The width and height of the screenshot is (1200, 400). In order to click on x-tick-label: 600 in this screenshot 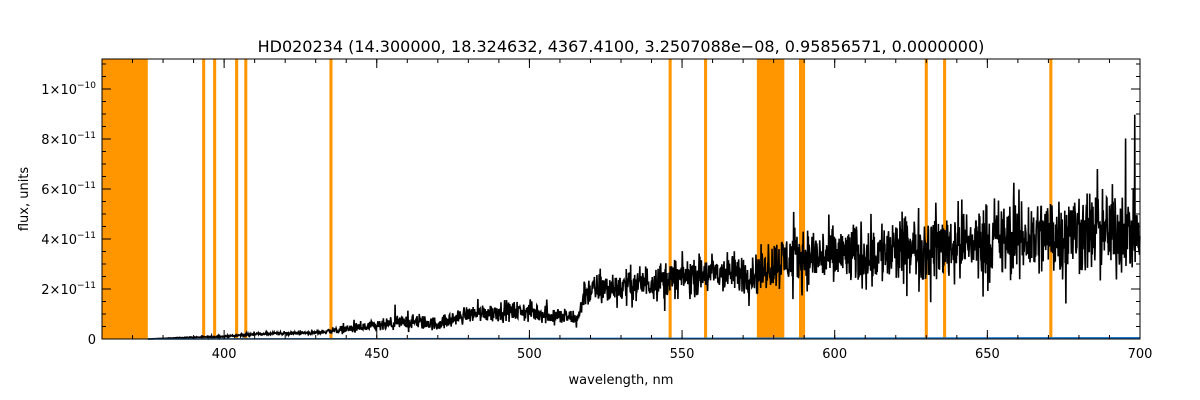, I will do `click(834, 354)`.